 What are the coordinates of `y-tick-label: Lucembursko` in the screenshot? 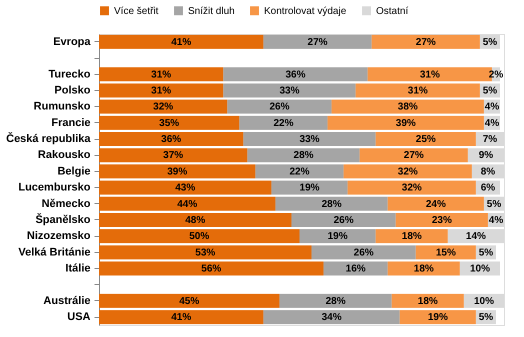 It's located at (54, 188).